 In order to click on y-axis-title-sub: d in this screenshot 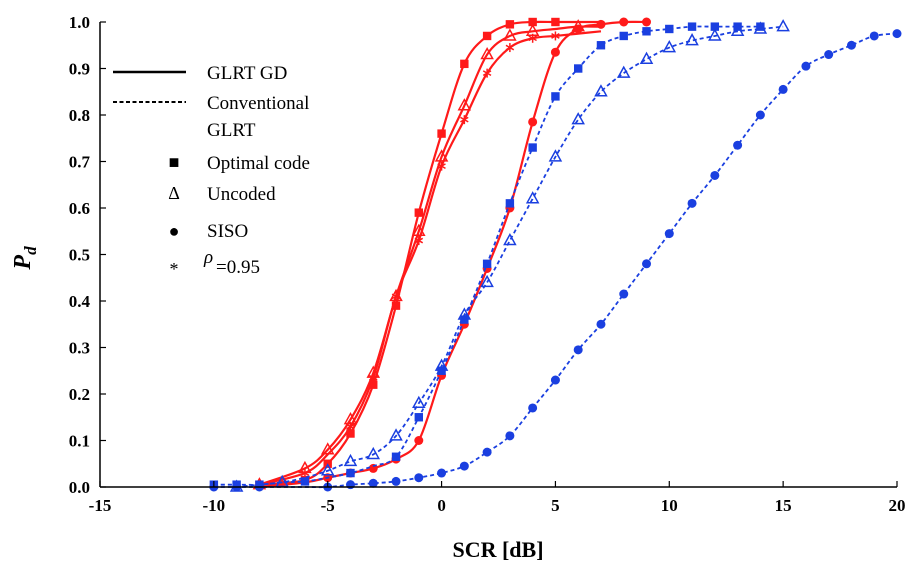, I will do `click(30, 250)`.